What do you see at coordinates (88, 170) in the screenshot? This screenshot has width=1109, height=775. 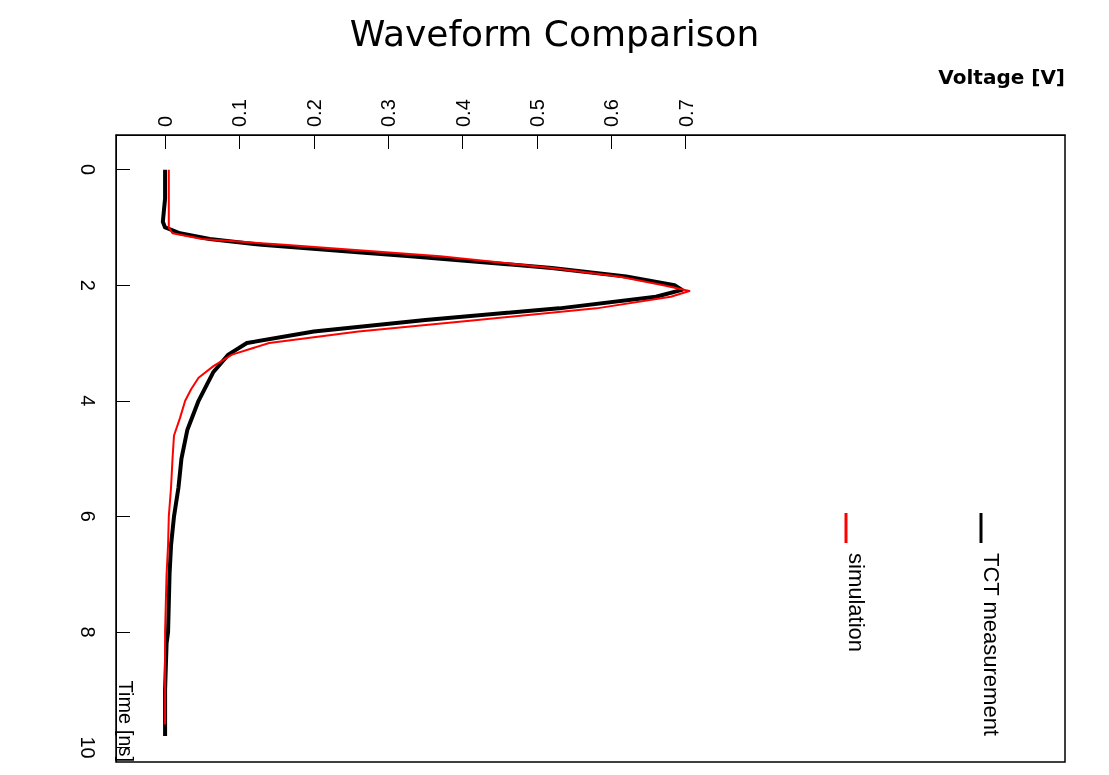 I see `y-tick-label: 0` at bounding box center [88, 170].